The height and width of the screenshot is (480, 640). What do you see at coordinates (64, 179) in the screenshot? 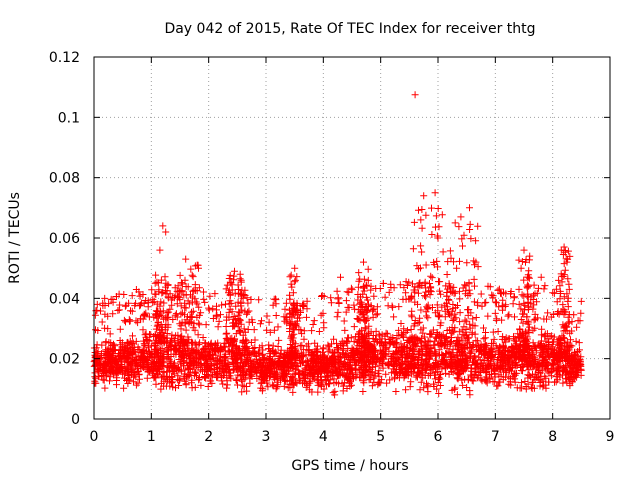
I see `y-tick-label: 0.08` at bounding box center [64, 179].